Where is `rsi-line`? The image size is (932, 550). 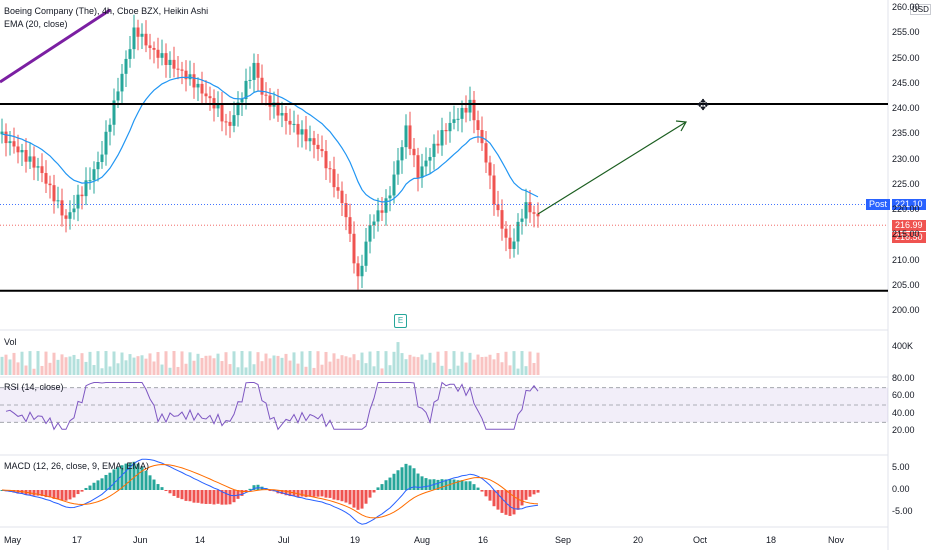 rsi-line is located at coordinates (272, 406).